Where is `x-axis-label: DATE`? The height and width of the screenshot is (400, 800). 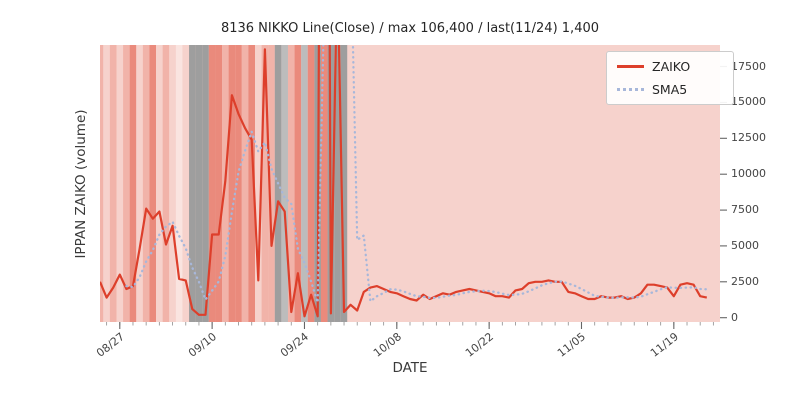 x-axis-label: DATE is located at coordinates (410, 368).